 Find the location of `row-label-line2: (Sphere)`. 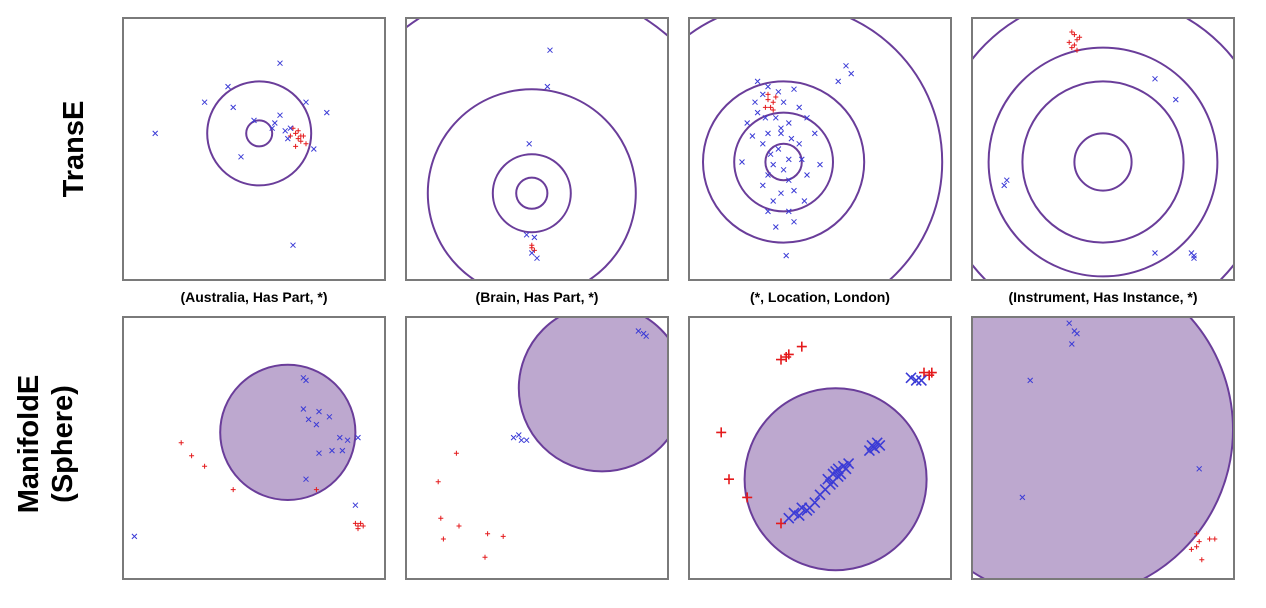

row-label-line2: (Sphere) is located at coordinates (63, 444).